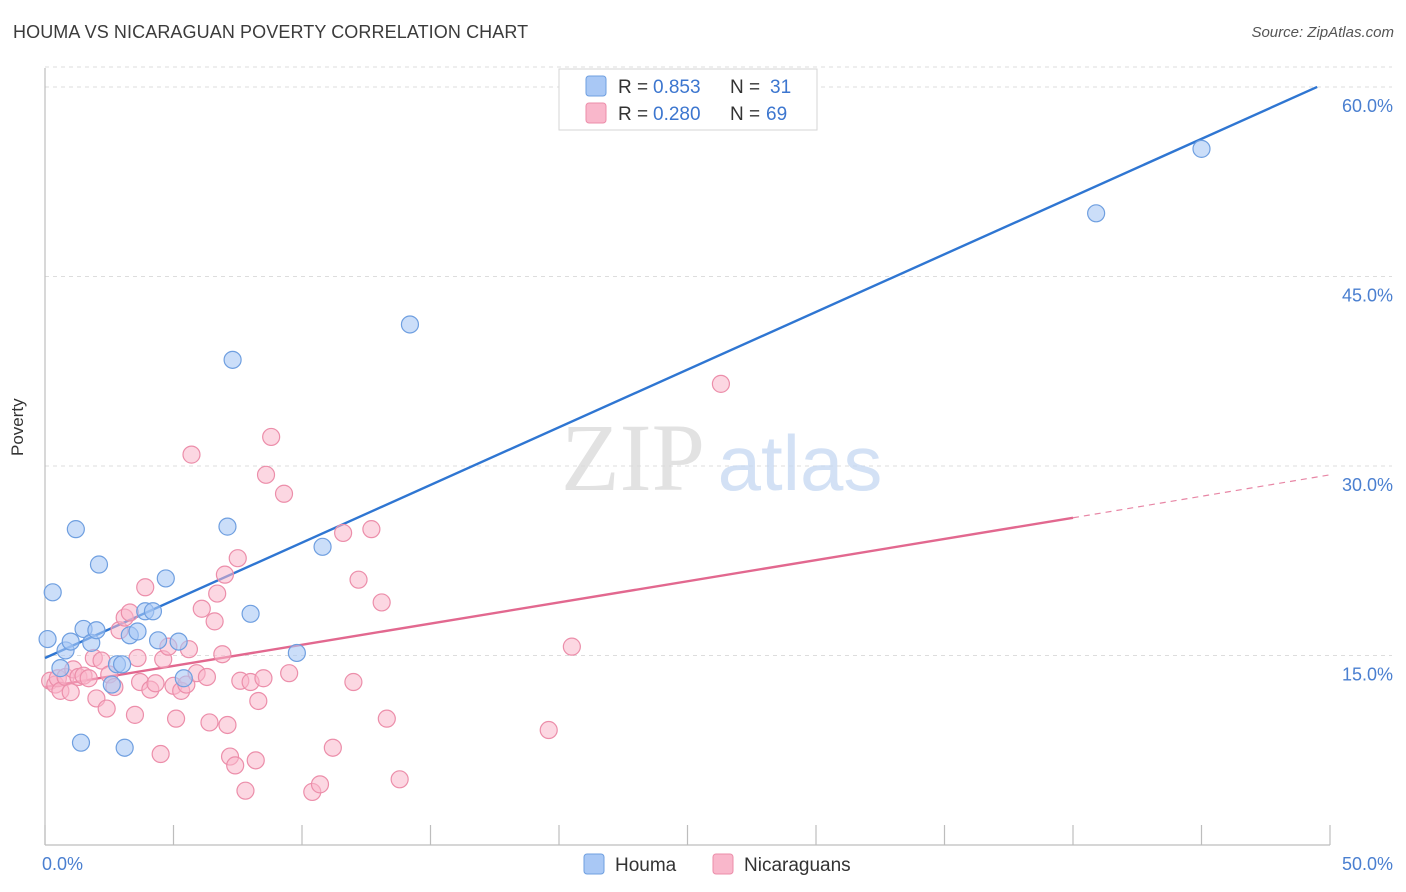  What do you see at coordinates (1367, 295) in the screenshot?
I see `y-tick-label-45: 45.0%` at bounding box center [1367, 295].